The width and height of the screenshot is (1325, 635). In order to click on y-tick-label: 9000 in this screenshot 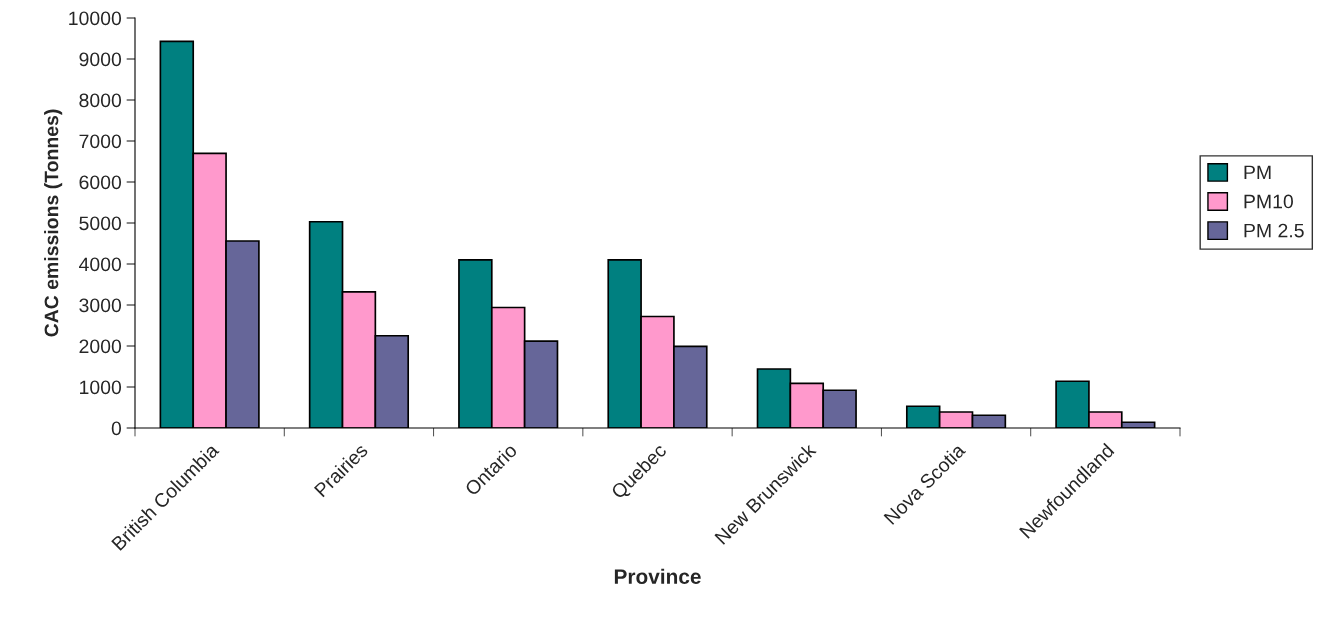, I will do `click(100, 59)`.